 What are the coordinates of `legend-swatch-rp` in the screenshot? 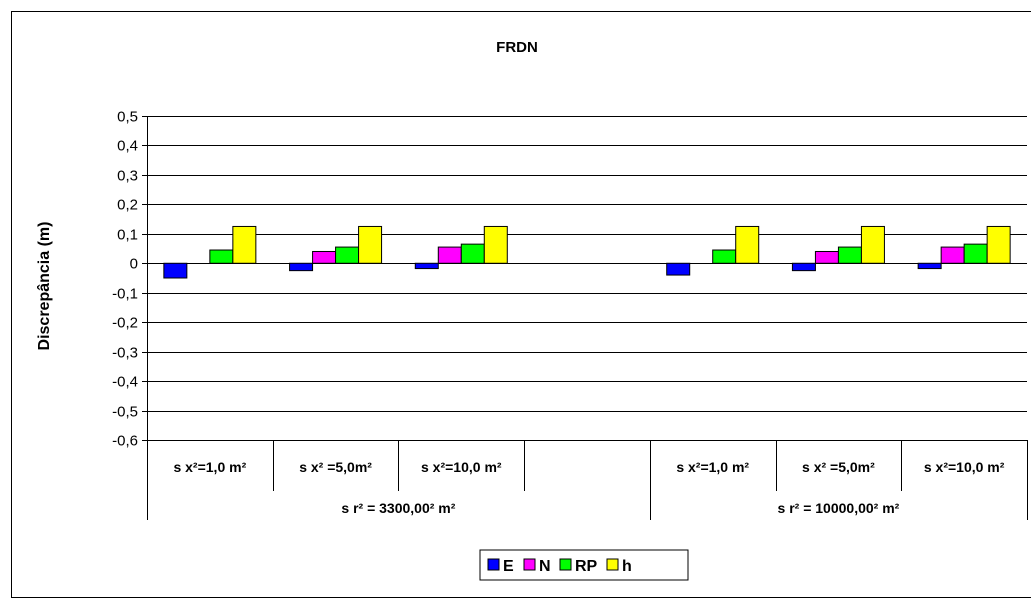 It's located at (565, 564).